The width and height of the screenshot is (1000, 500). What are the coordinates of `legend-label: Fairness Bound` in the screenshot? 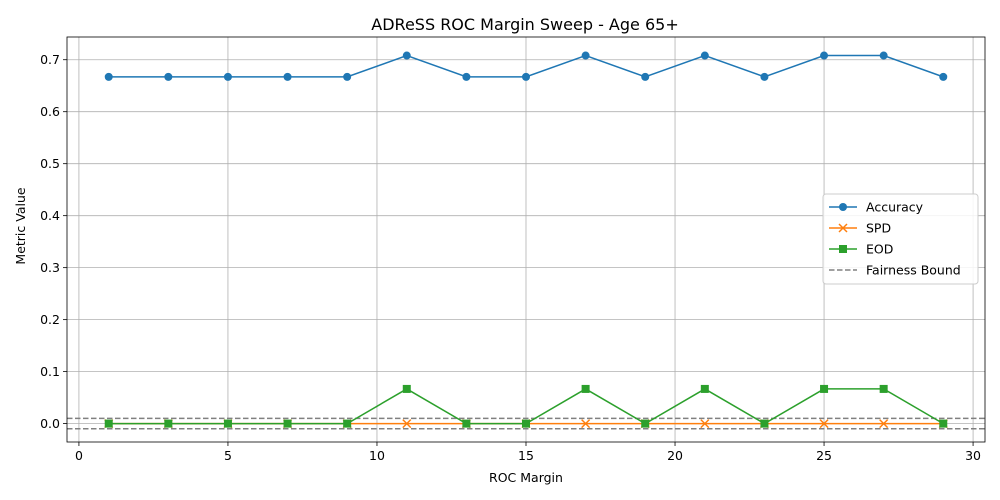 It's located at (913, 270).